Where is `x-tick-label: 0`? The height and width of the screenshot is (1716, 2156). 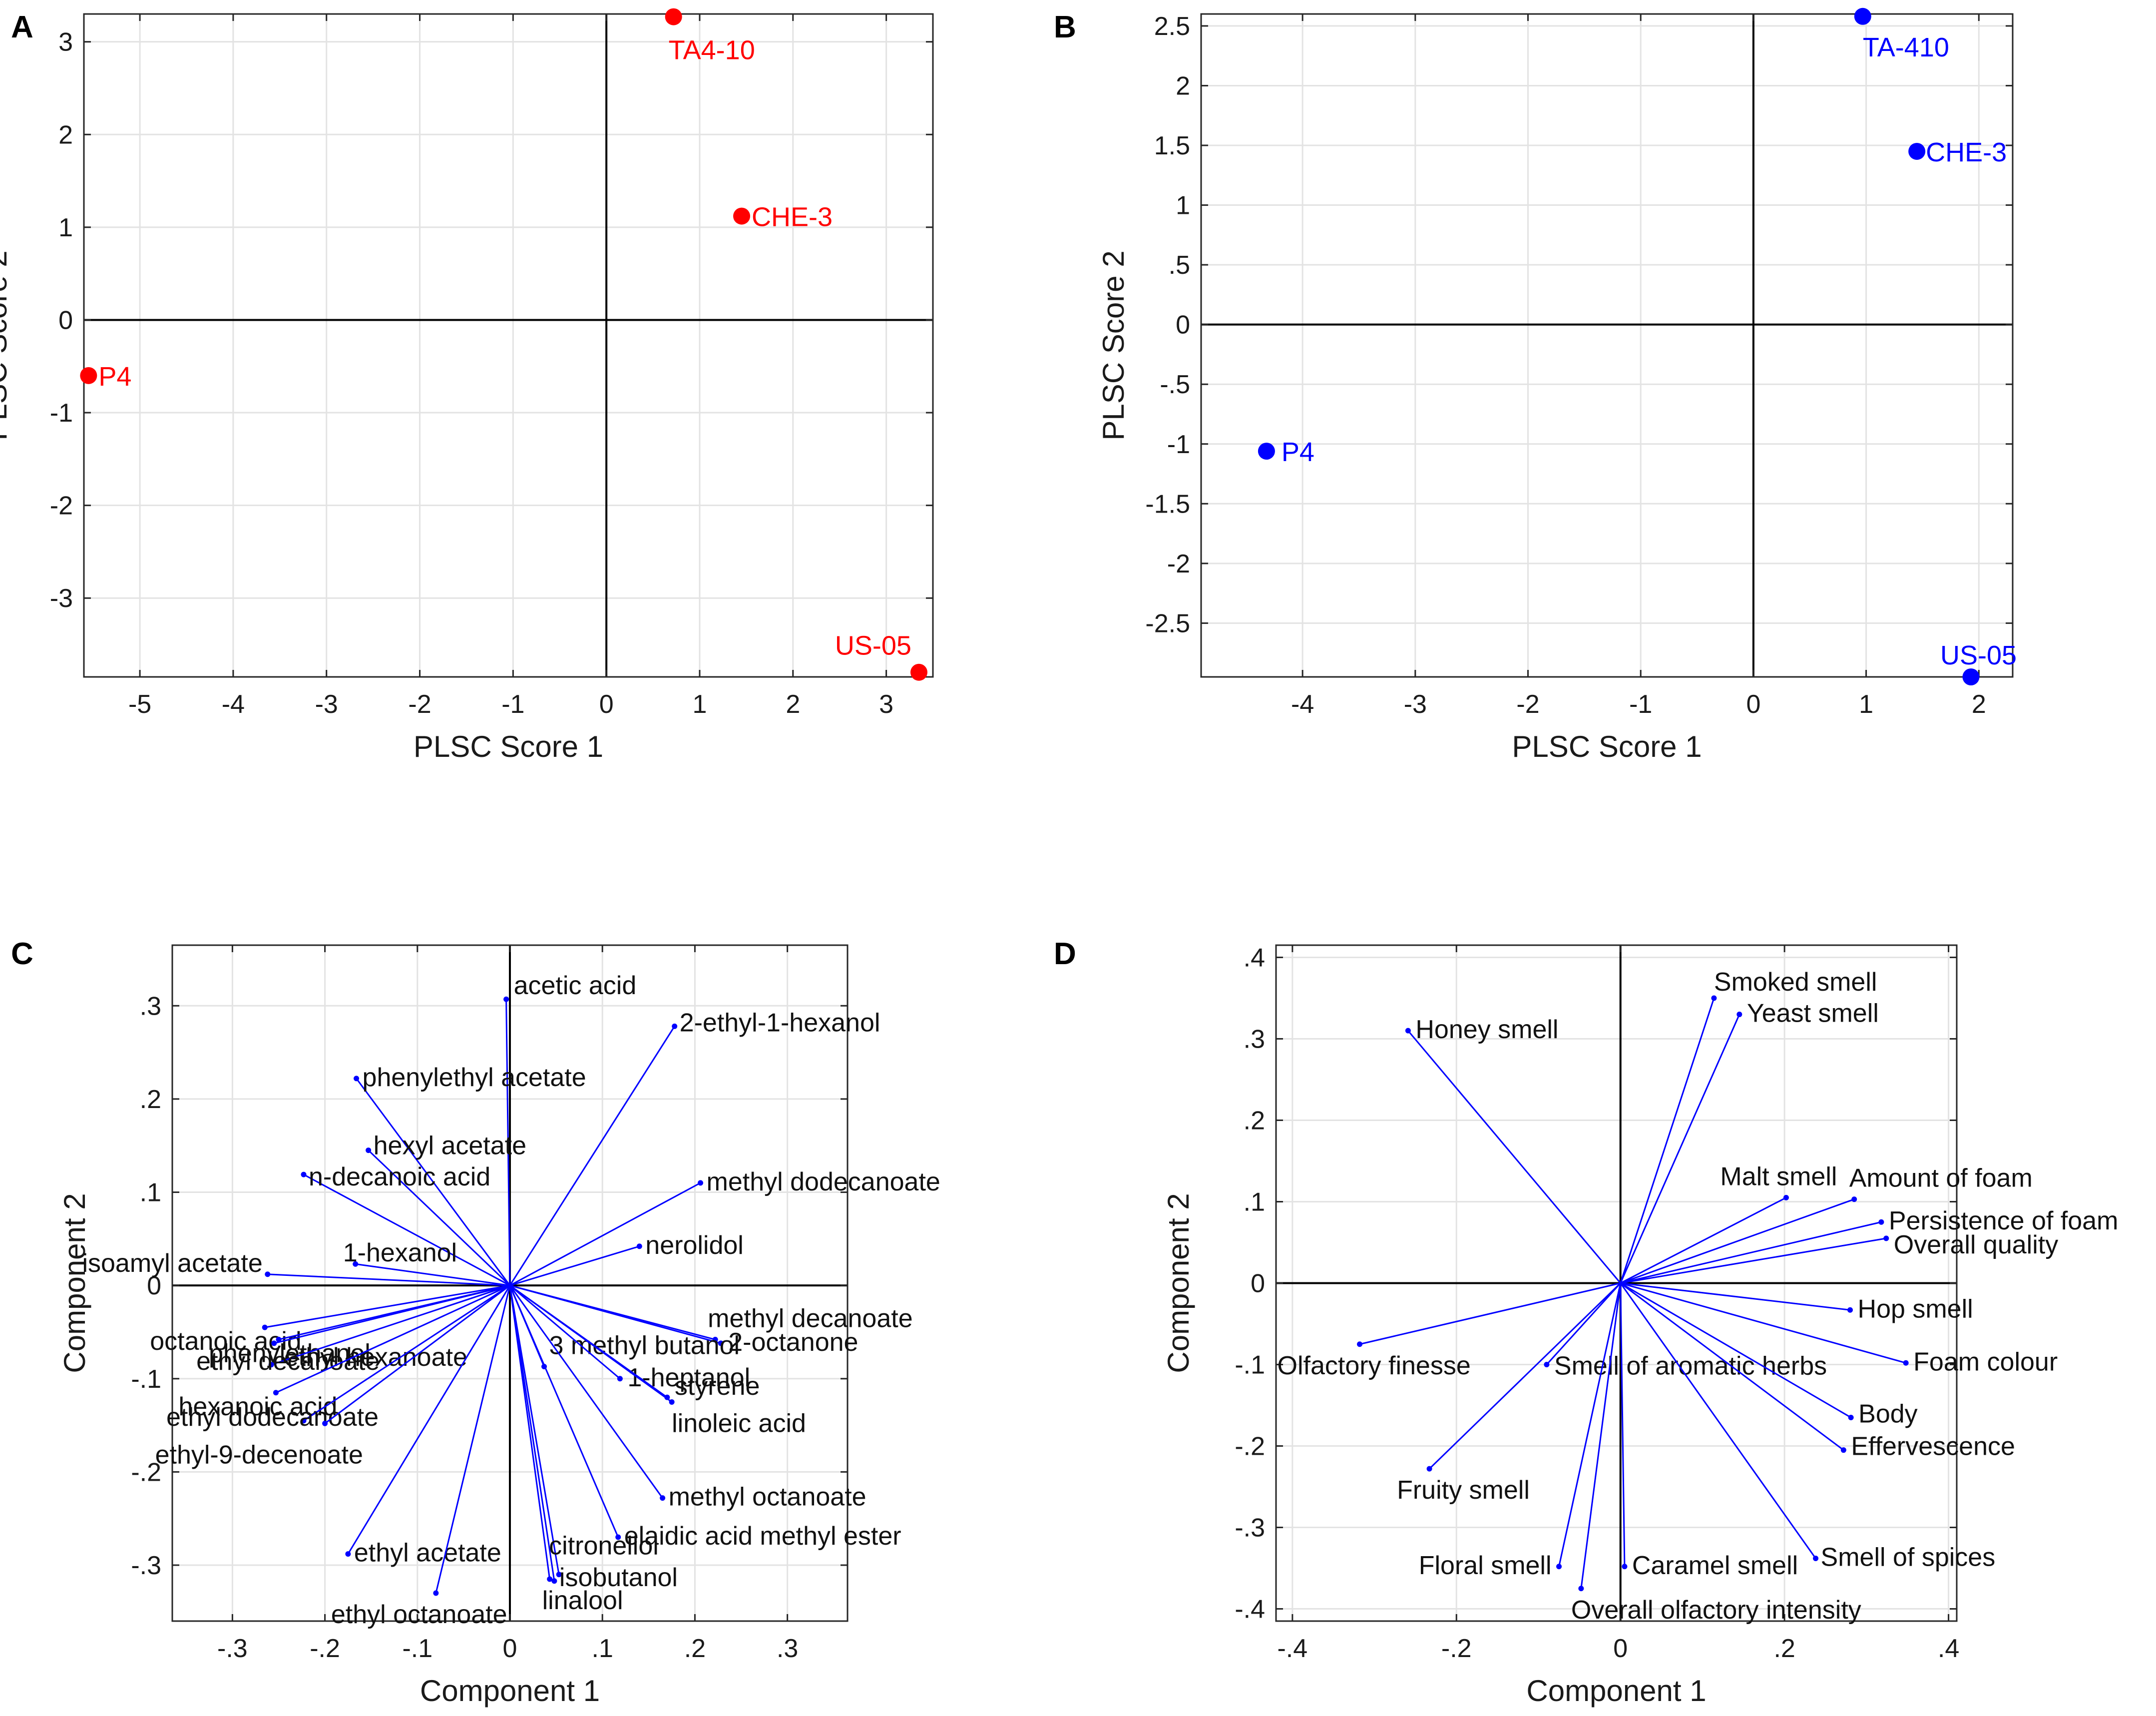 x-tick-label: 0 is located at coordinates (606, 704).